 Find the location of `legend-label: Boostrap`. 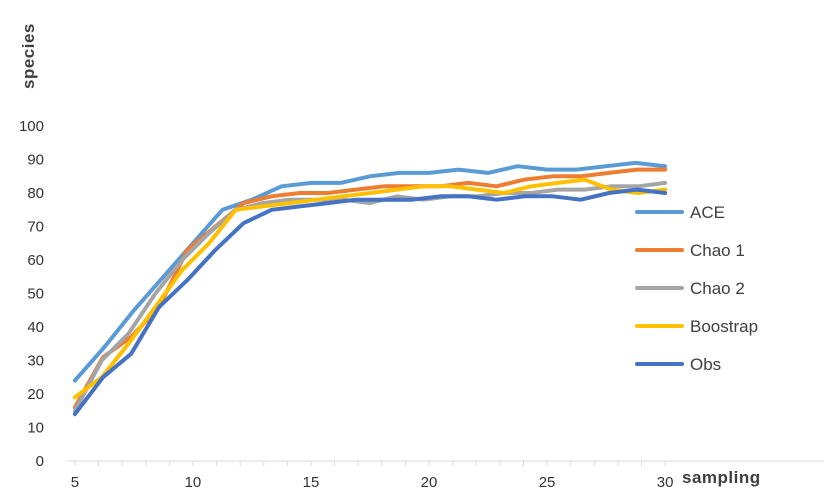

legend-label: Boostrap is located at coordinates (724, 326).